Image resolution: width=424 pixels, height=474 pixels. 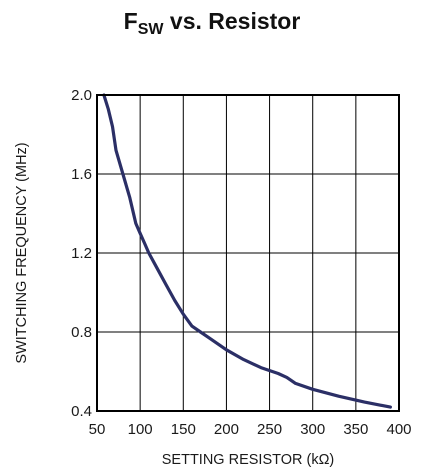 What do you see at coordinates (81, 174) in the screenshot?
I see `y-tick-label: 1.6` at bounding box center [81, 174].